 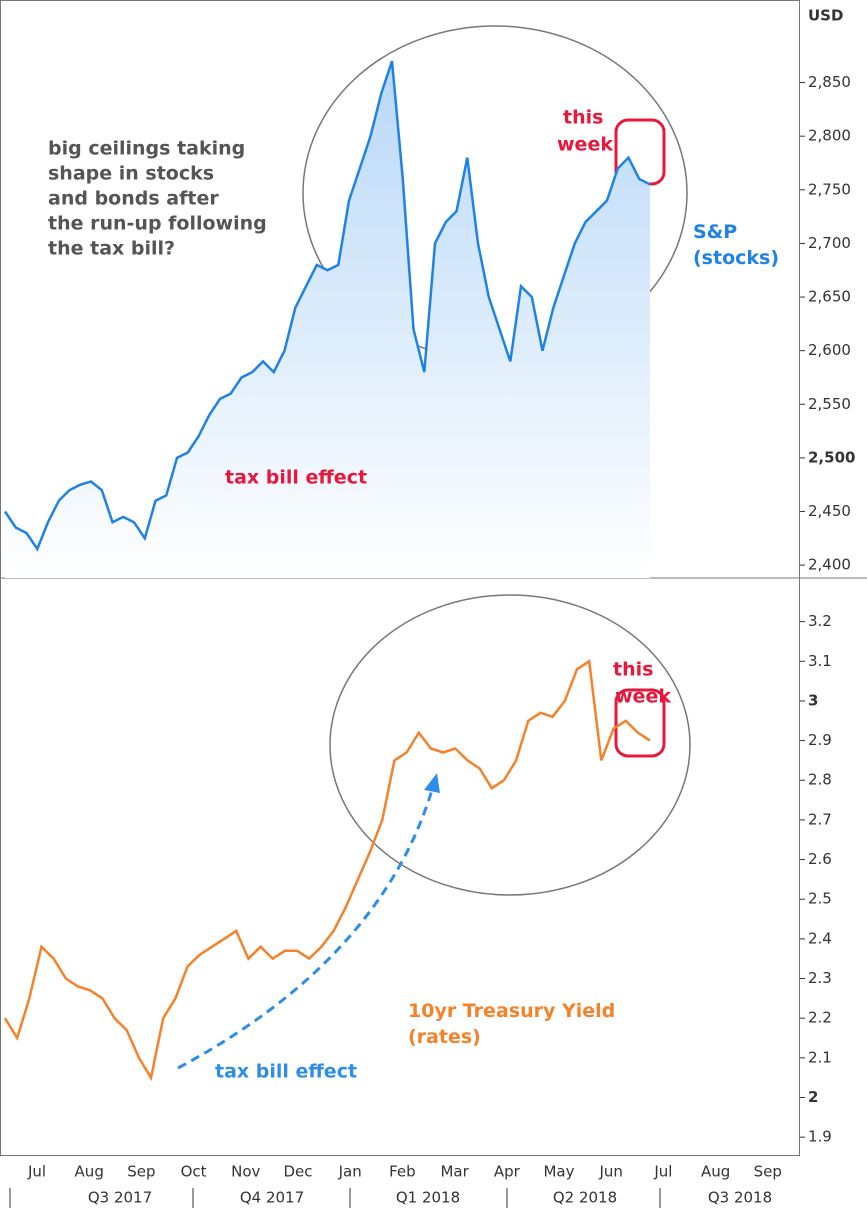 I want to click on y-tick-label: 2,700, so click(x=829, y=243).